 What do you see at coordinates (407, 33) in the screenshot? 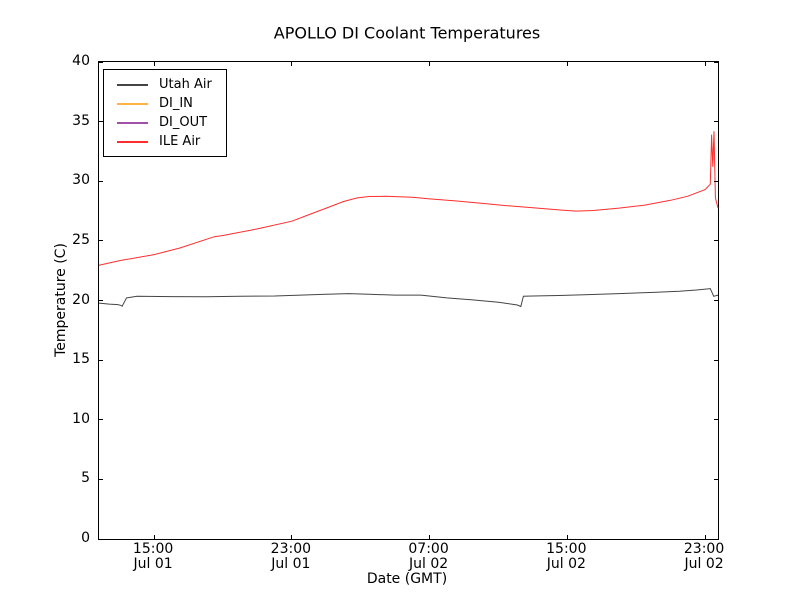
I see `chart-title: APOLLO DI Coolant Temperatures` at bounding box center [407, 33].